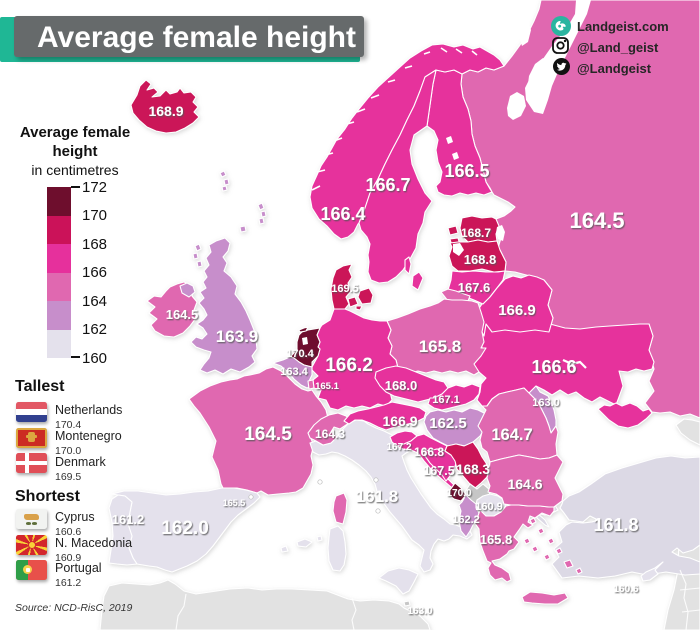 Image resolution: width=700 pixels, height=630 pixels. Describe the element at coordinates (466, 171) in the screenshot. I see `svg-text: 166.5` at that location.